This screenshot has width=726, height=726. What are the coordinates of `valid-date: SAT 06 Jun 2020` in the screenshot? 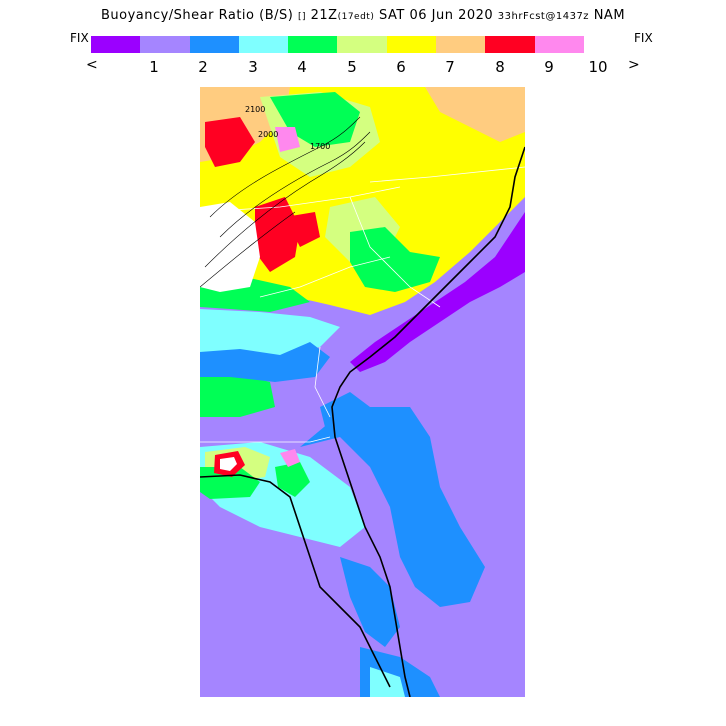 It's located at (436, 15).